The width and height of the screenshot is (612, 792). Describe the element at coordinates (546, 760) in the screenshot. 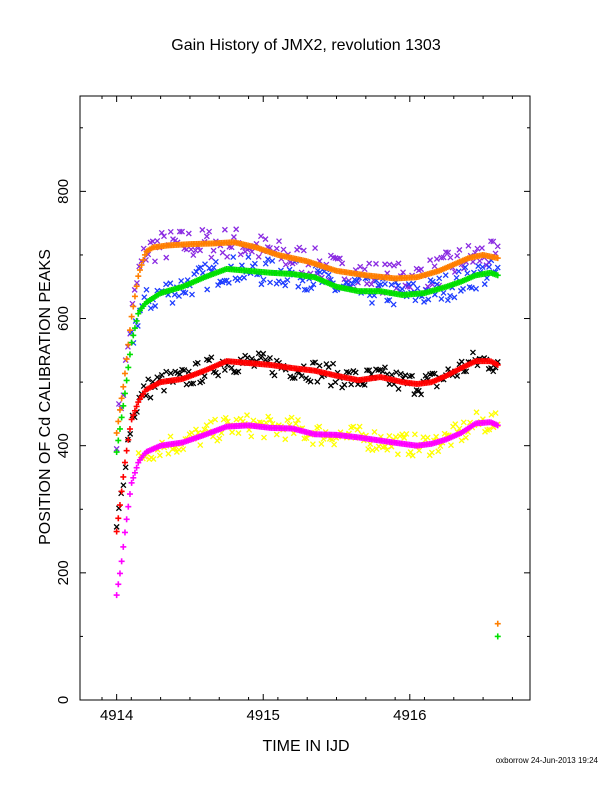

I see `footer-credit: oxborrow 24-Jun-2013 19:24` at that location.